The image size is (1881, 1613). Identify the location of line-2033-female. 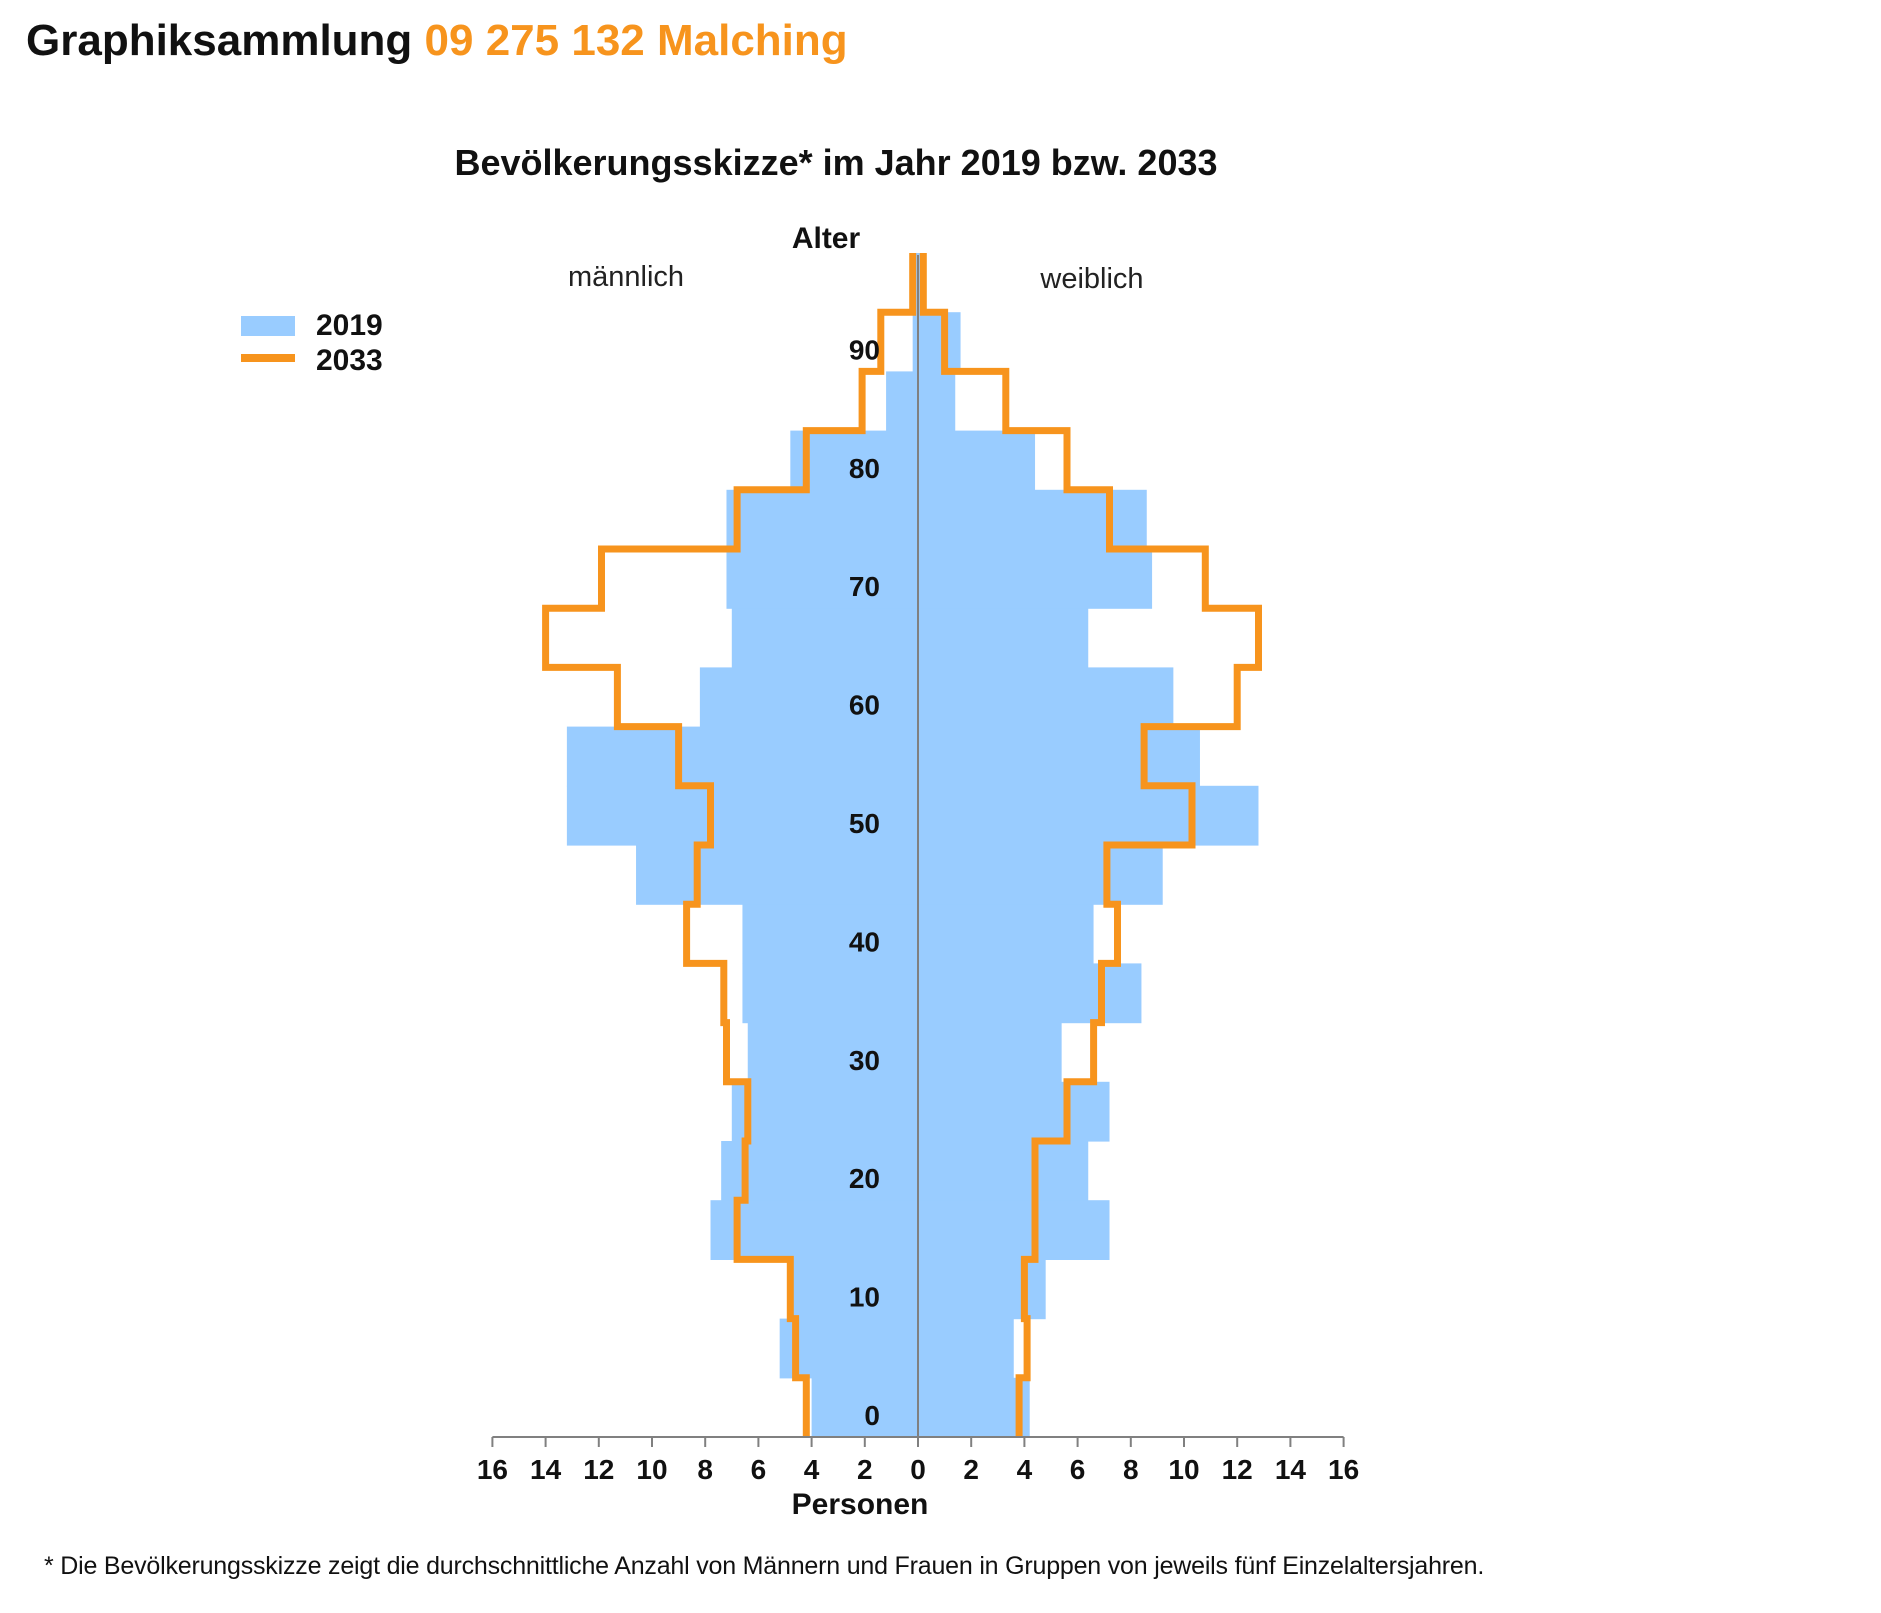
(1090, 845).